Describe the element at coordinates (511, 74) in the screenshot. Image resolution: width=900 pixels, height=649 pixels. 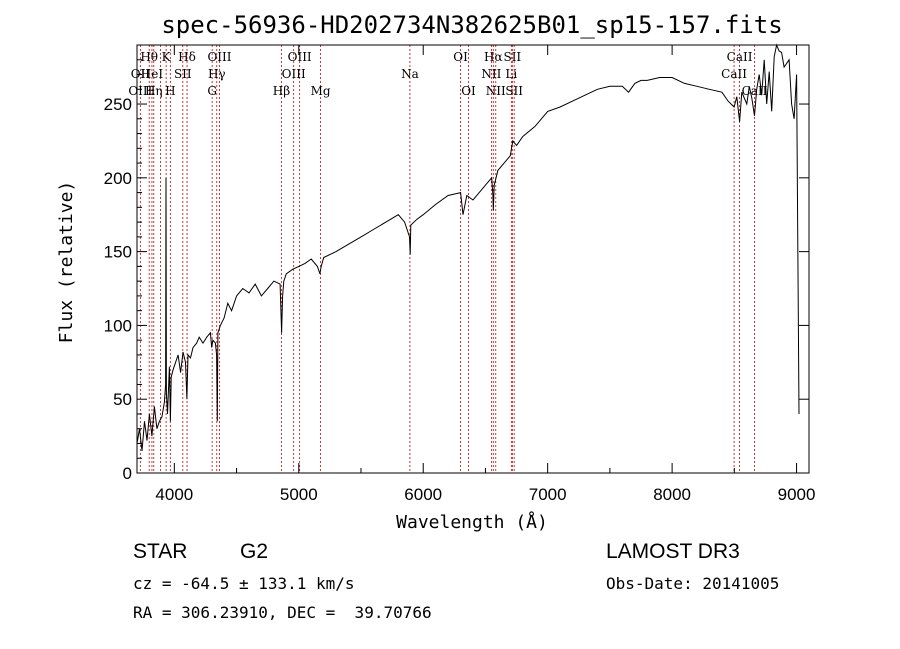
I see `spectral-line-label: Li` at that location.